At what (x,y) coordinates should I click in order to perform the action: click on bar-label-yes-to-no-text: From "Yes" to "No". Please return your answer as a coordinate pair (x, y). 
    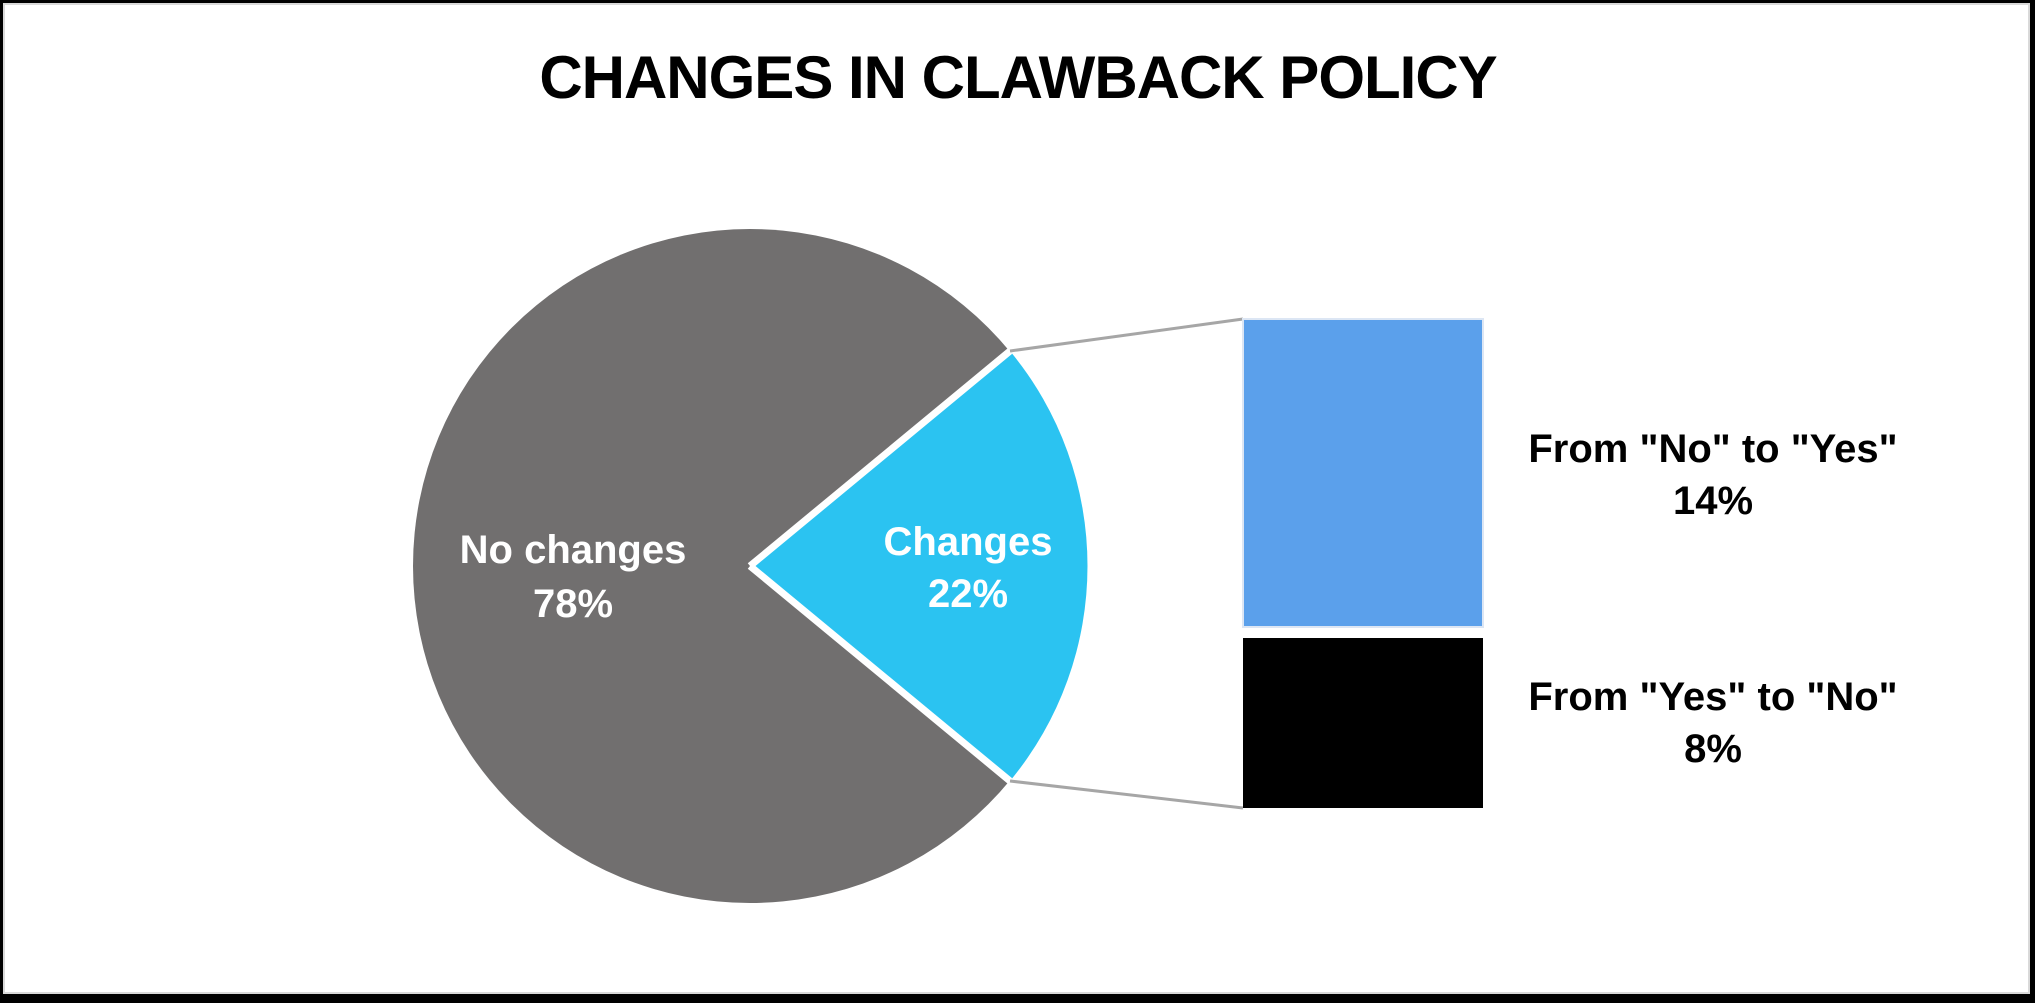
    Looking at the image, I should click on (1712, 697).